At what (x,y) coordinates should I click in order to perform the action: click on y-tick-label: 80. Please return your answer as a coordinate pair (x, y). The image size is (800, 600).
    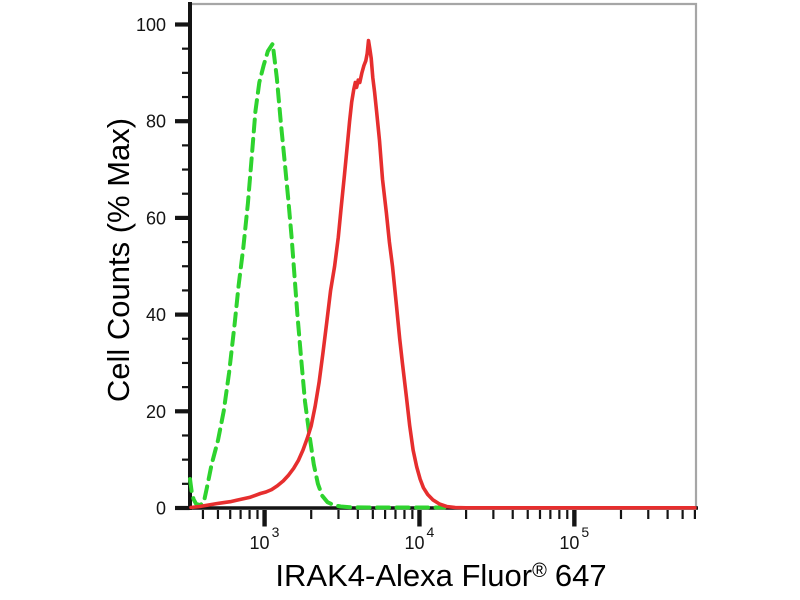
    Looking at the image, I should click on (156, 122).